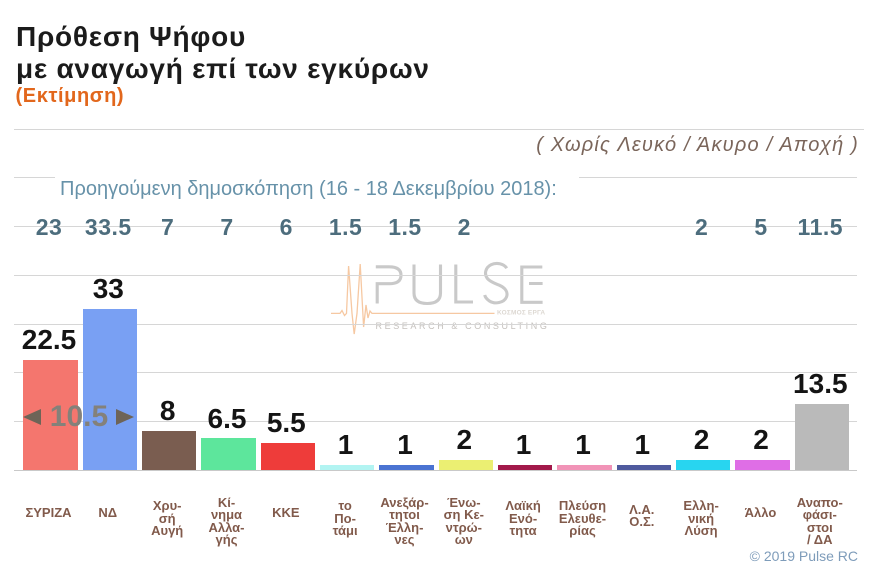  What do you see at coordinates (521, 313) in the screenshot?
I see `svg-text: ΚΟΣΜΟΣ ΕΡΓΑ` at bounding box center [521, 313].